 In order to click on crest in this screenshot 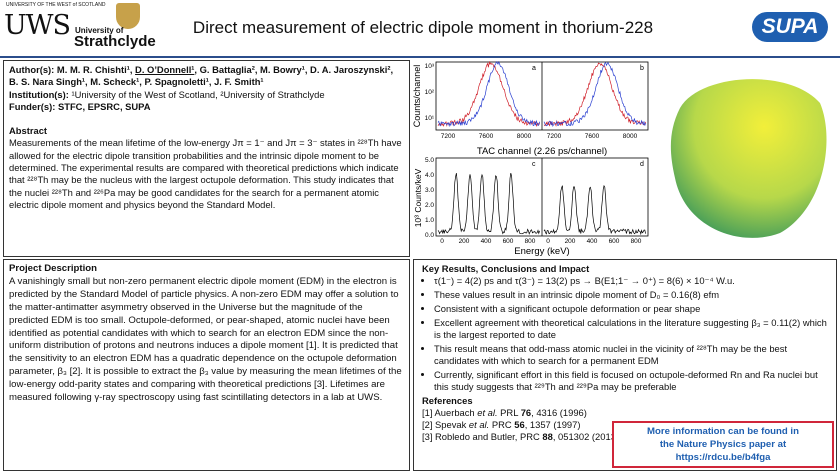, I will do `click(128, 16)`.